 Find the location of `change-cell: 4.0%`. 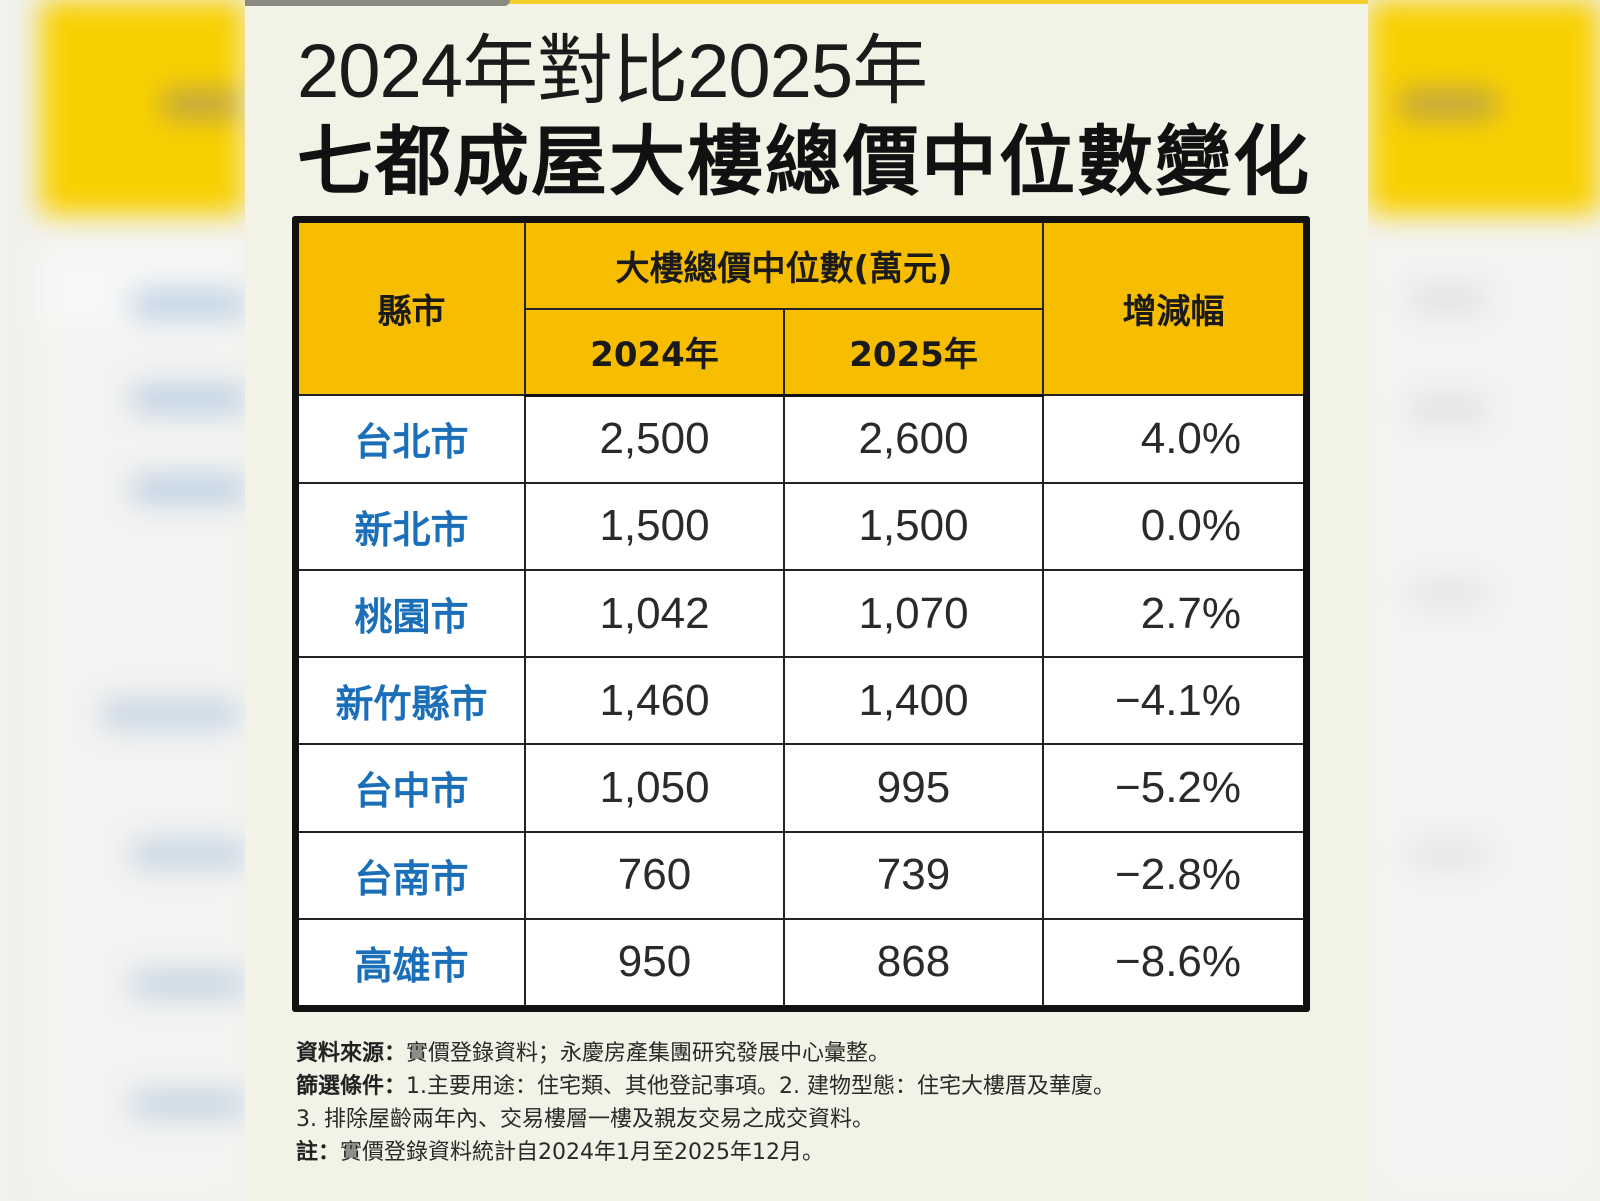

change-cell: 4.0% is located at coordinates (1173, 439).